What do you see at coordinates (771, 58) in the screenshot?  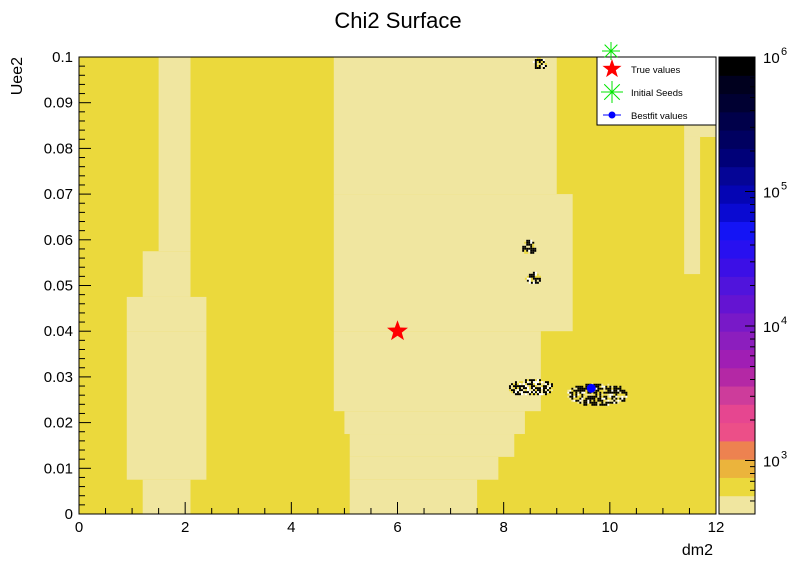 I see `tick-base: 10` at bounding box center [771, 58].